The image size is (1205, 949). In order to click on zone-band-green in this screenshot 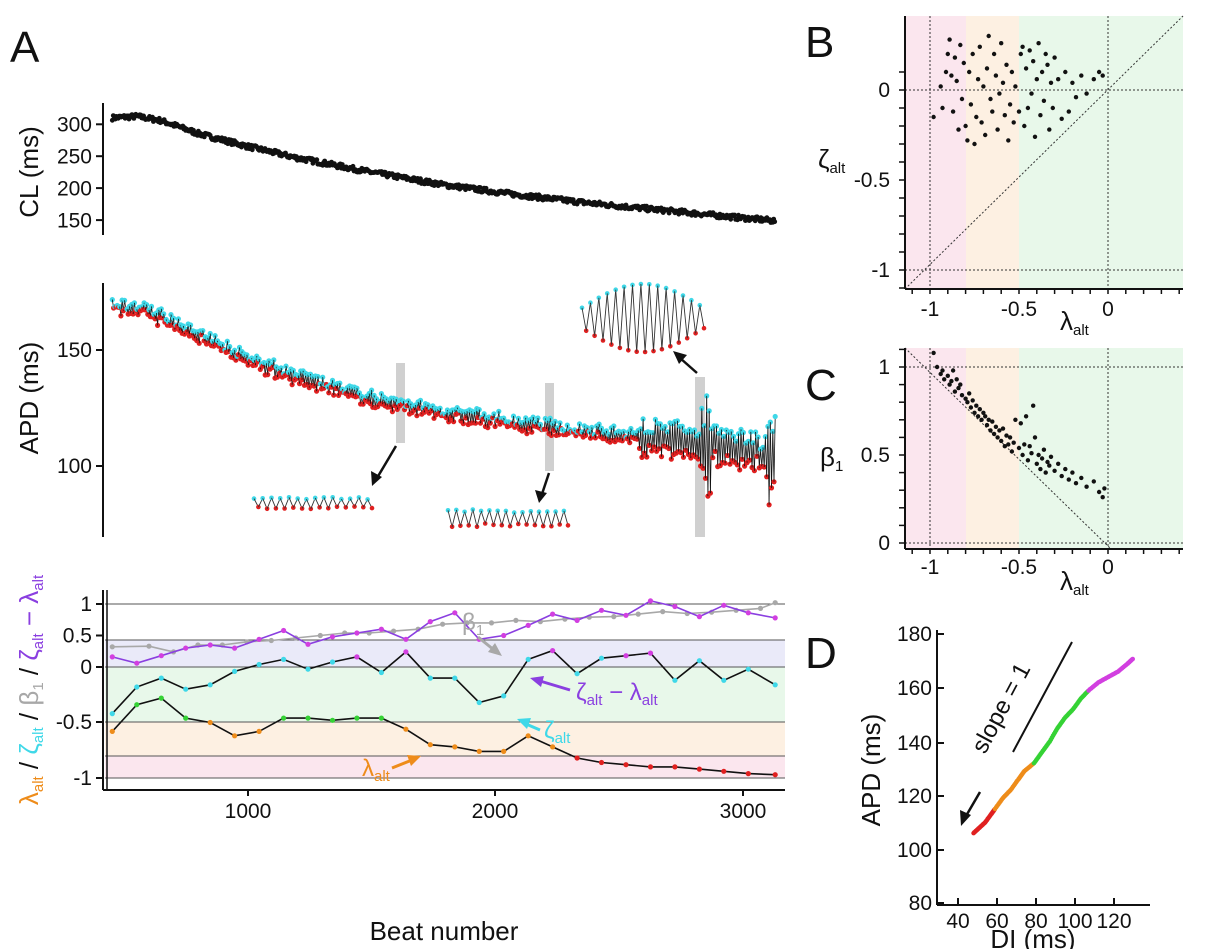, I will do `click(445, 694)`.